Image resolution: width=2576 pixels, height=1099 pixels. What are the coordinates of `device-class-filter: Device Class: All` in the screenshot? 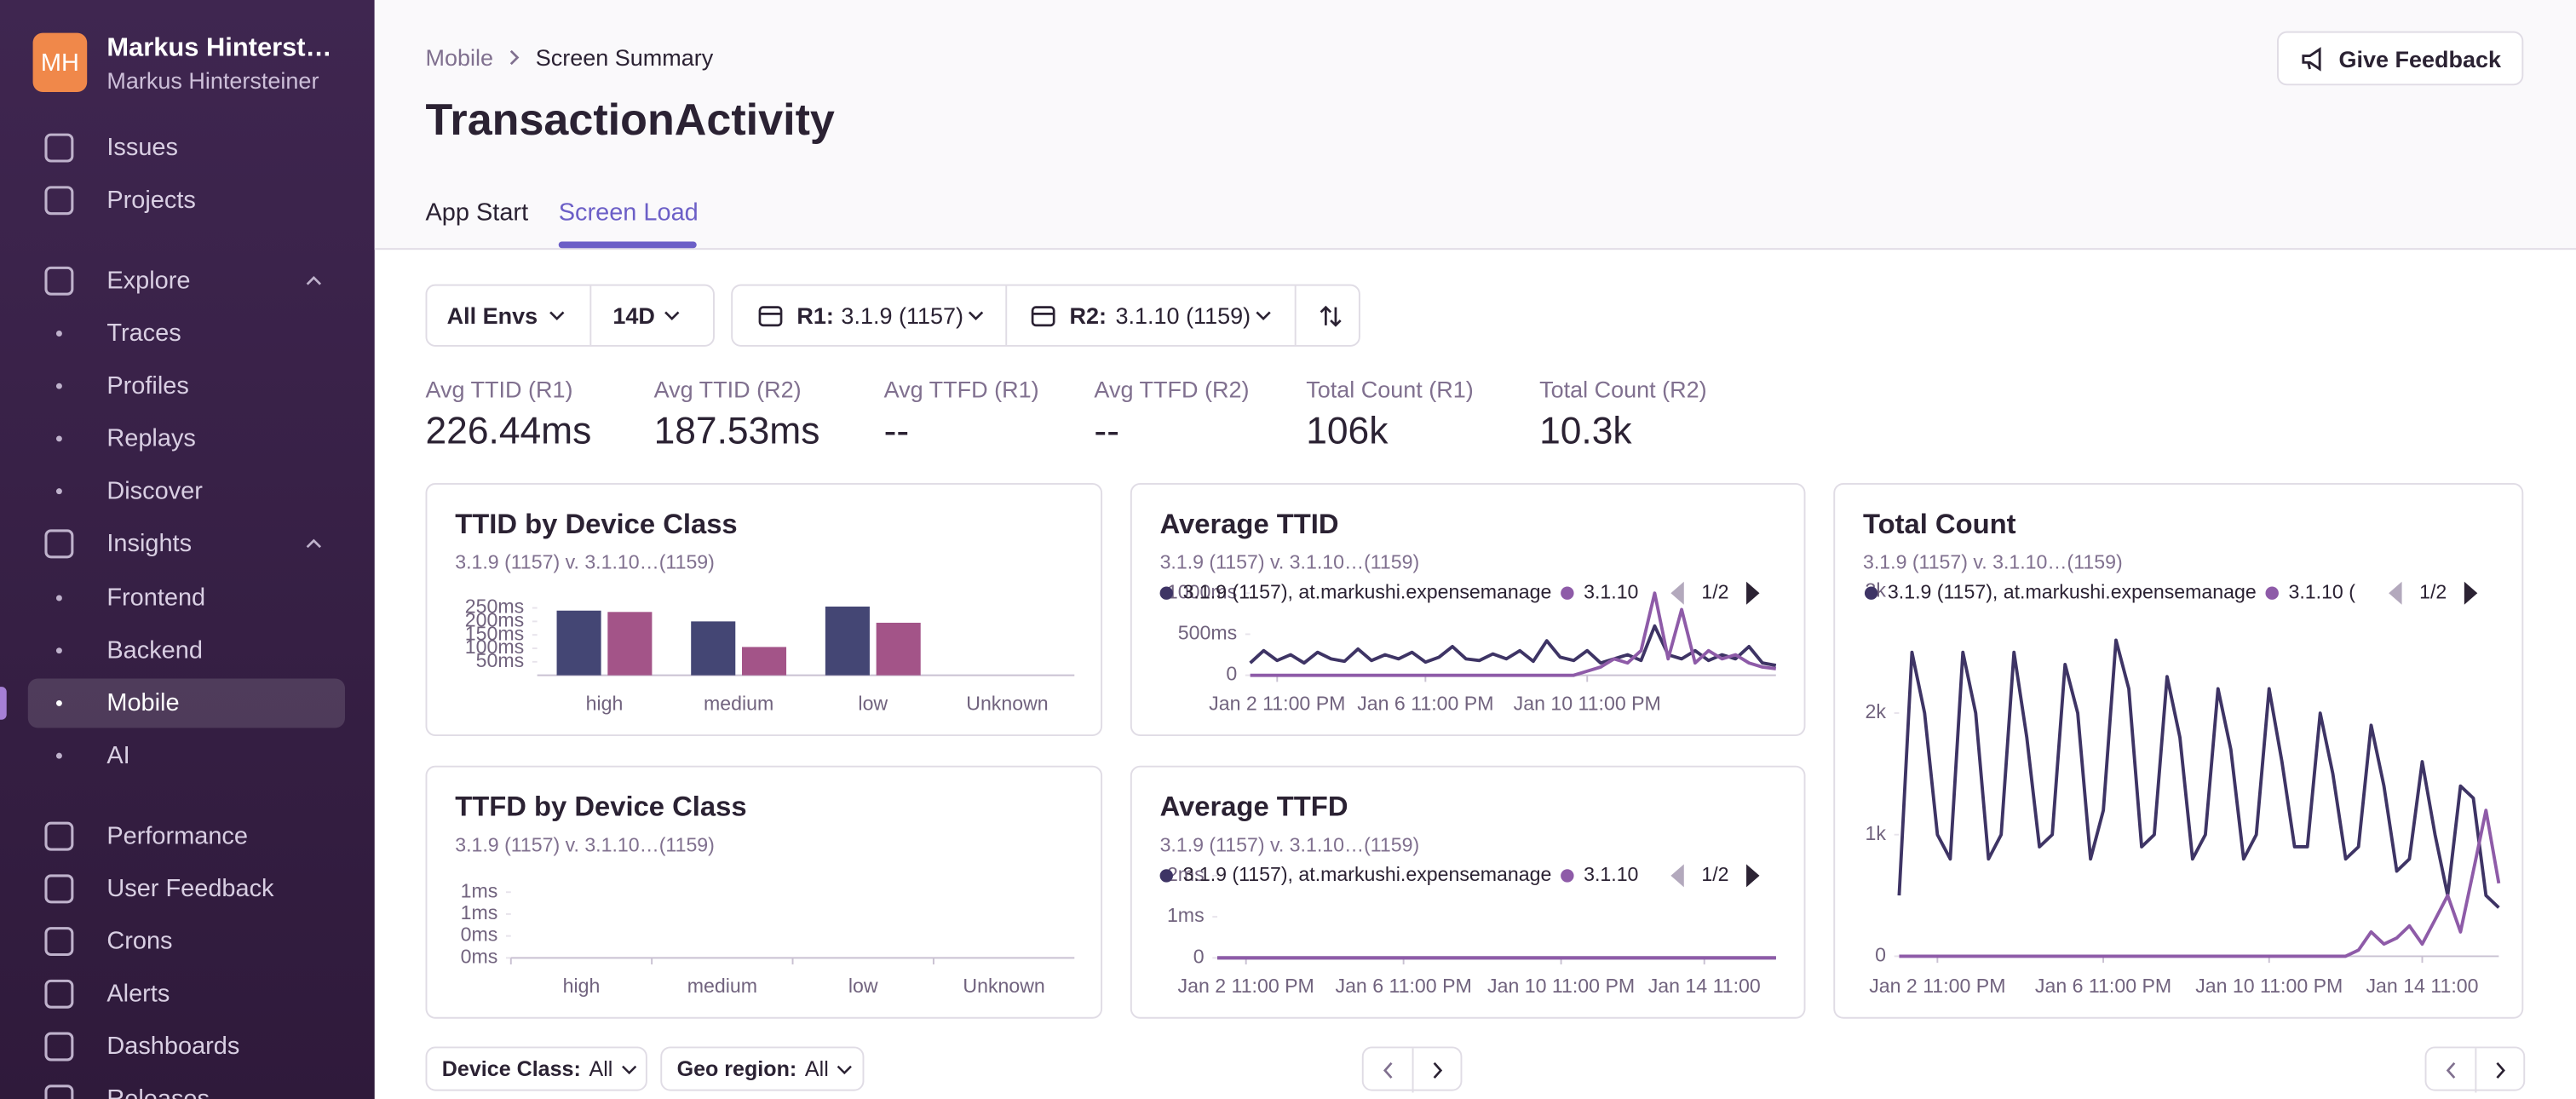 It's located at (536, 1068).